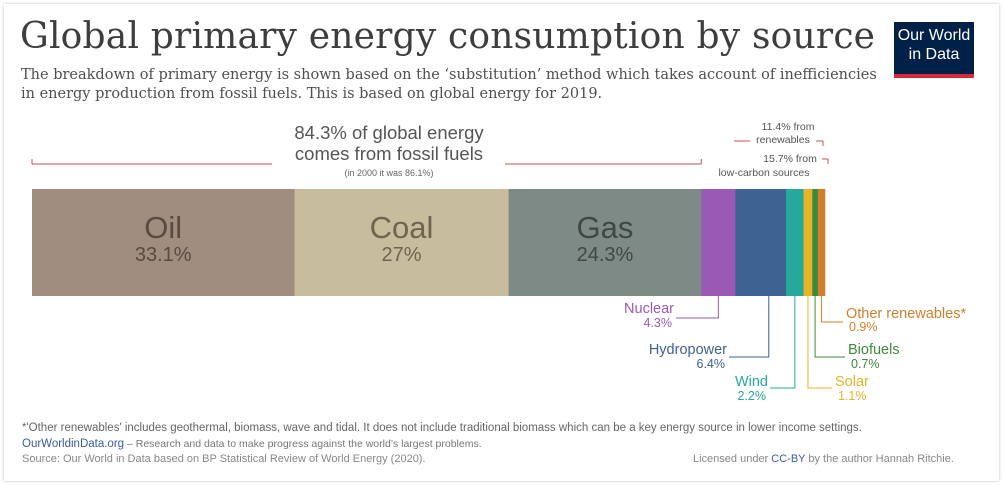  Describe the element at coordinates (163, 227) in the screenshot. I see `bar-label-oil: Oil` at that location.